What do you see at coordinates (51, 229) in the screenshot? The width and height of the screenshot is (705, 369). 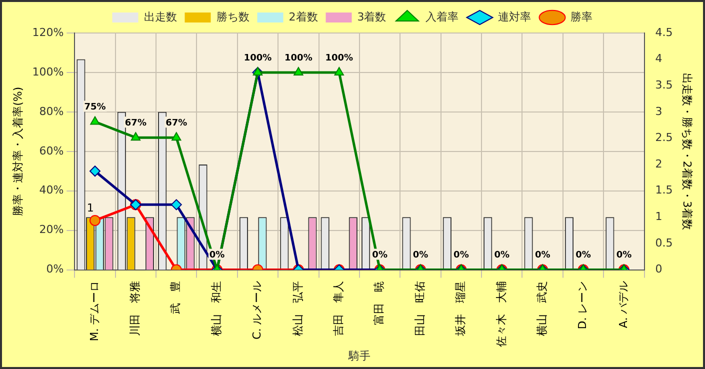 I see `y-tick-label: 20%` at bounding box center [51, 229].